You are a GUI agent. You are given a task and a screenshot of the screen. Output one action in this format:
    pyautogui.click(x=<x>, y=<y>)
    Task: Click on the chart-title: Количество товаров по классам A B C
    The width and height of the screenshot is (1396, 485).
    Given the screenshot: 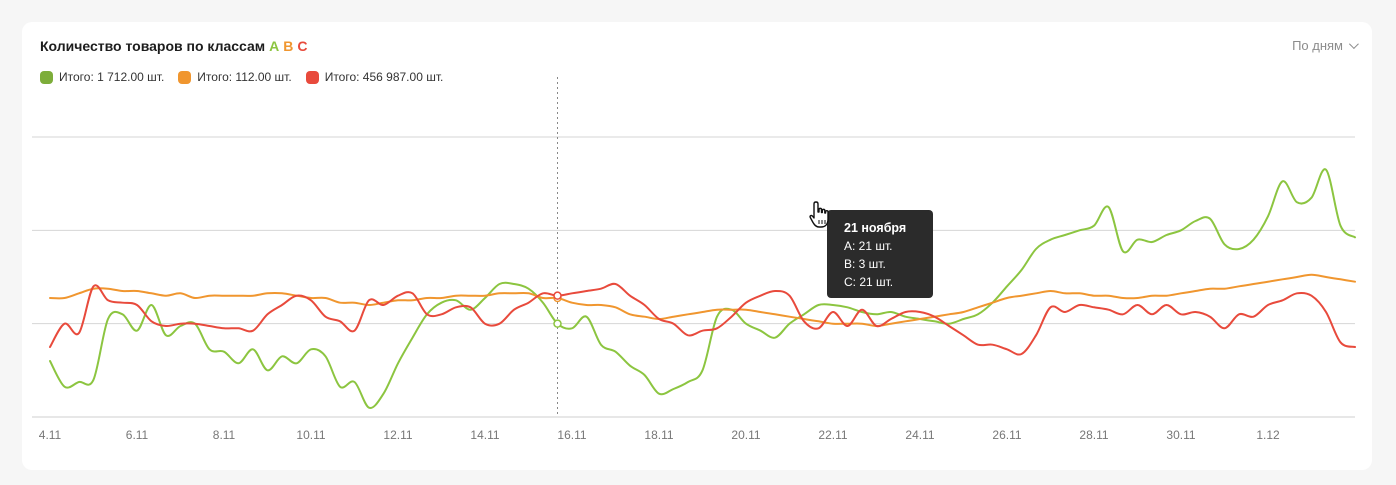 What is the action you would take?
    pyautogui.click(x=174, y=46)
    